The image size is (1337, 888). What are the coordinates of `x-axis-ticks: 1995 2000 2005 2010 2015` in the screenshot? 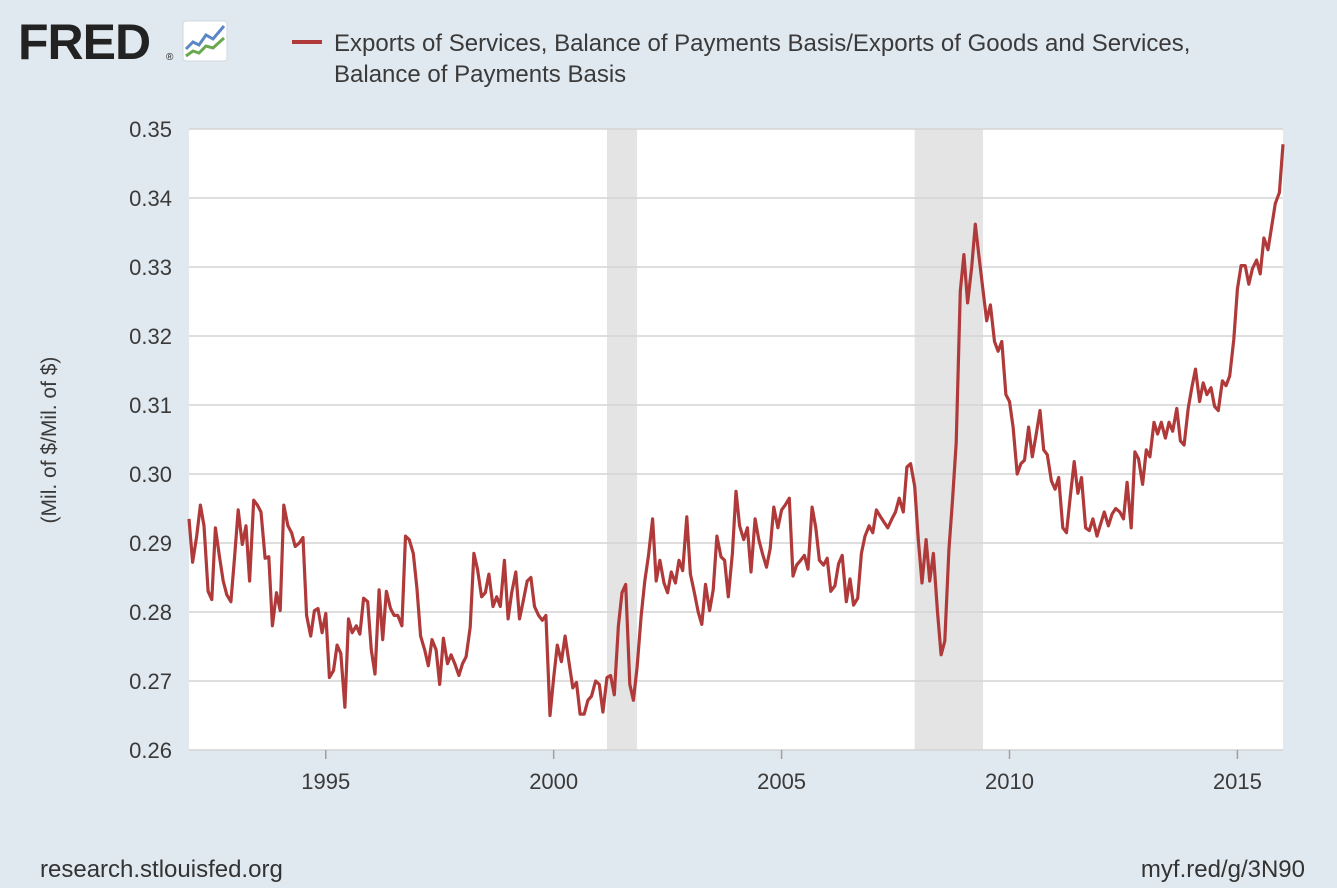 It's located at (781, 772).